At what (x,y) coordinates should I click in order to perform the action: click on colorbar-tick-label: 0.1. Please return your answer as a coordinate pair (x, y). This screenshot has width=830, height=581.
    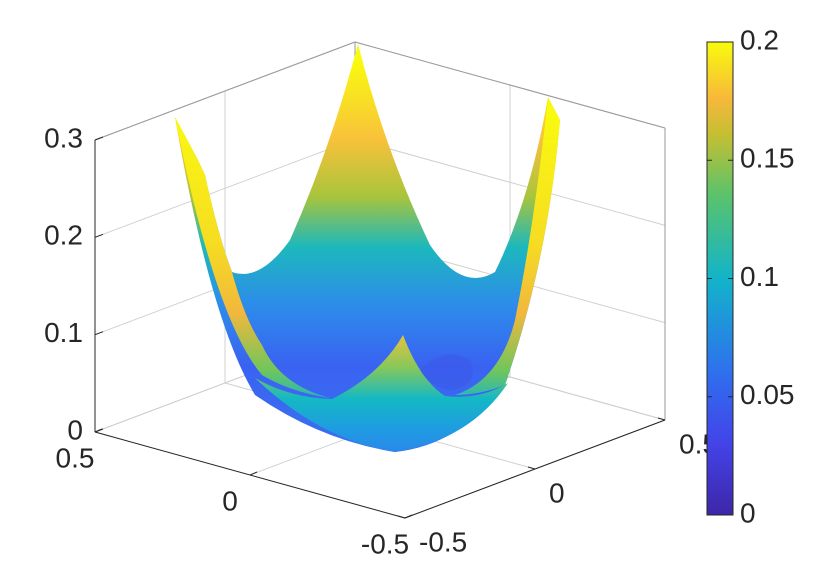
    Looking at the image, I should click on (759, 276).